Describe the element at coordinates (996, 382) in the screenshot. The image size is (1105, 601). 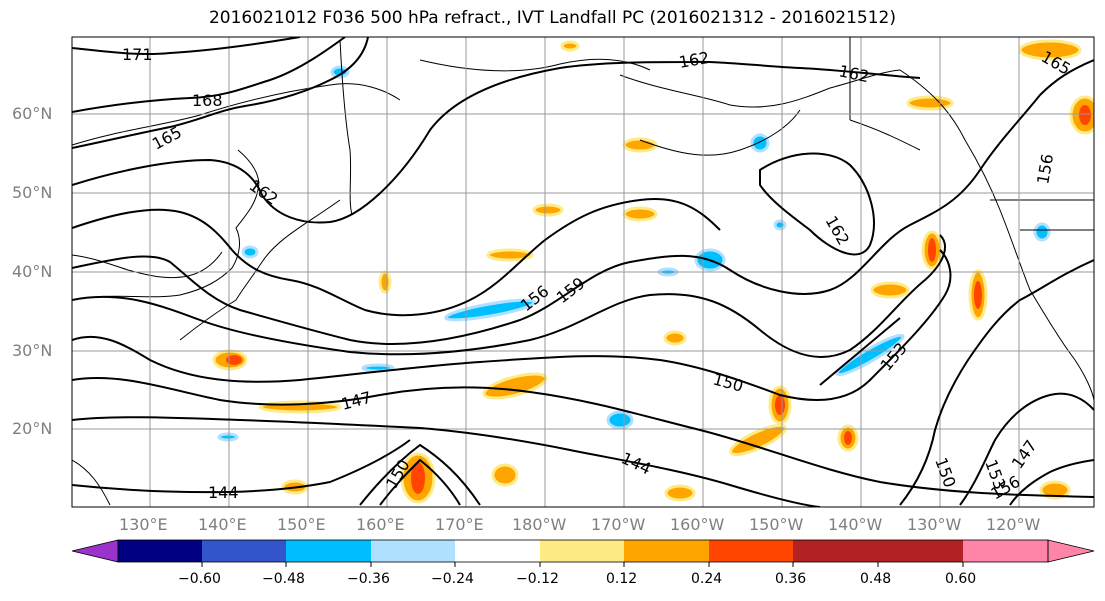
I see `contour-150-east` at that location.